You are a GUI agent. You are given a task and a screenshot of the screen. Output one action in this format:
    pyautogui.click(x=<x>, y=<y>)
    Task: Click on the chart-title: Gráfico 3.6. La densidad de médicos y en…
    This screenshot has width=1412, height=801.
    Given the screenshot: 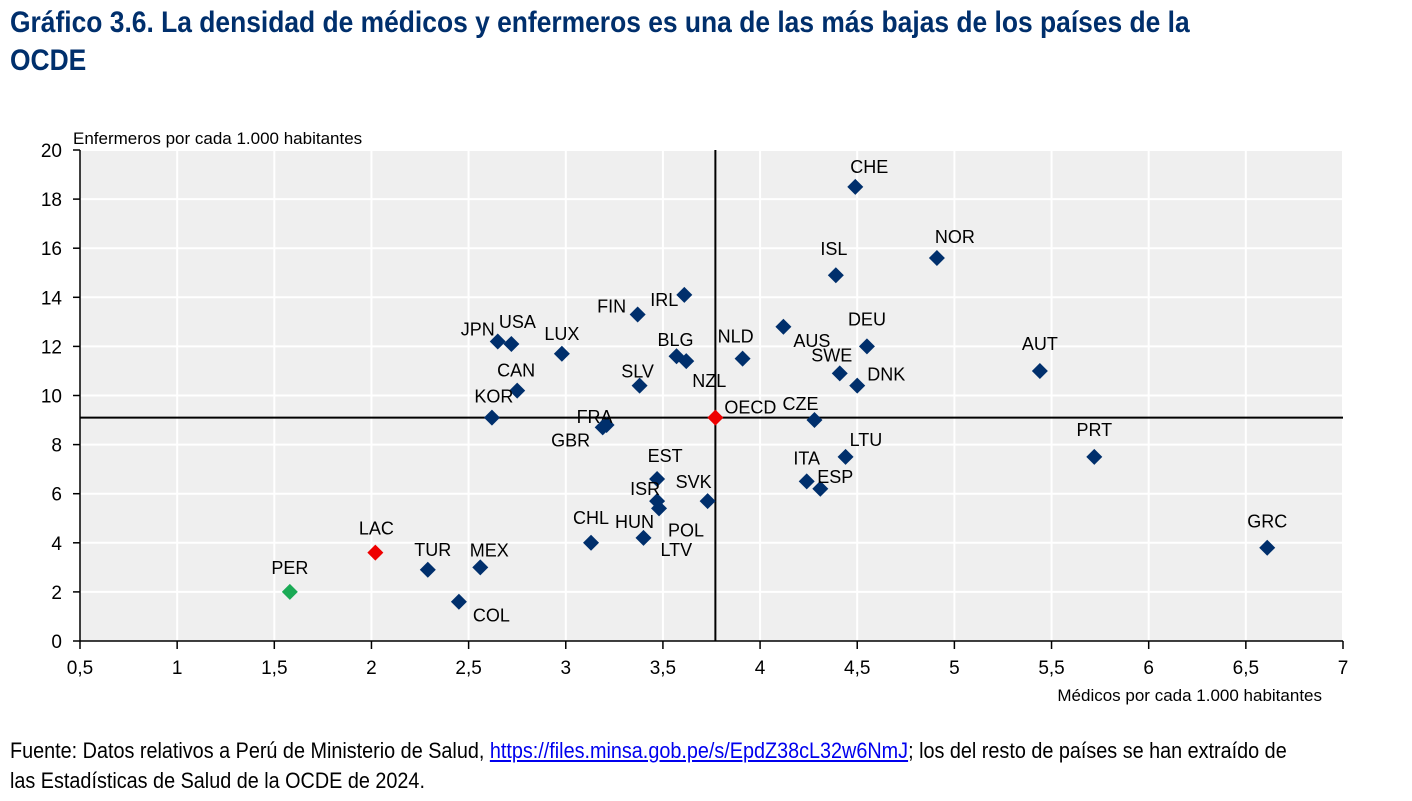 What is the action you would take?
    pyautogui.click(x=617, y=42)
    